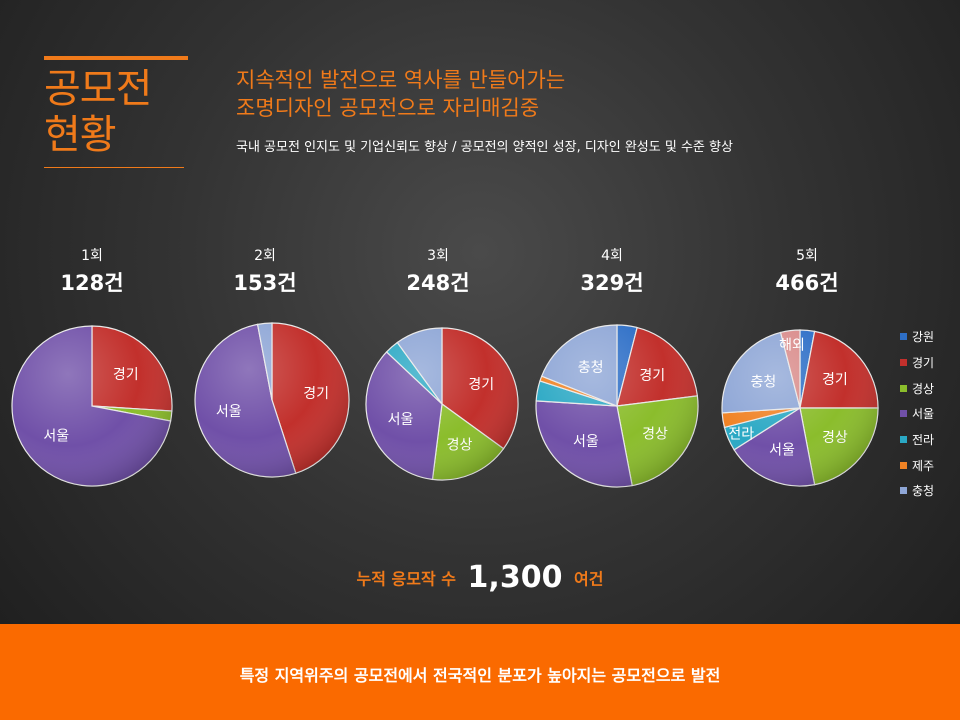 Image resolution: width=960 pixels, height=720 pixels. I want to click on legend-label: 서울, so click(923, 414).